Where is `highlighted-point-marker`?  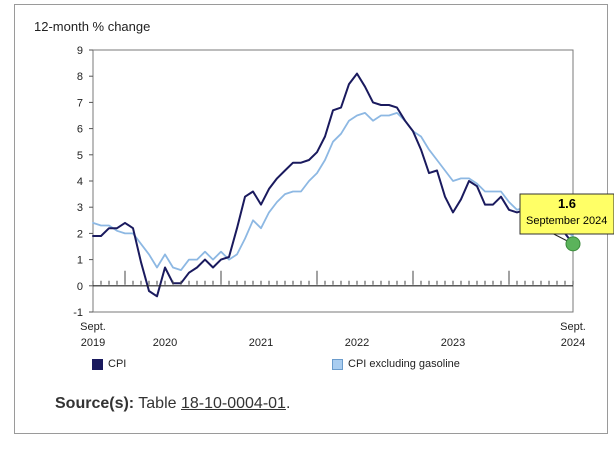
highlighted-point-marker is located at coordinates (573, 244).